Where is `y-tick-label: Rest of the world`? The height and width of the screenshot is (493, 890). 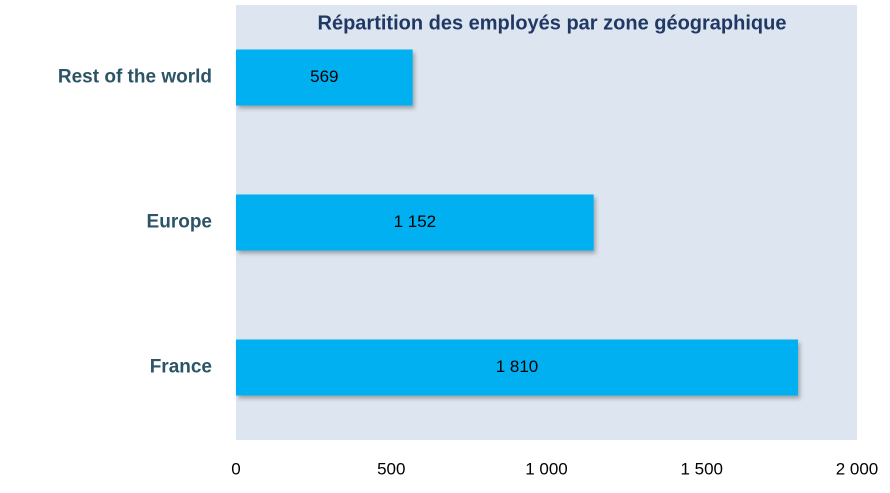
y-tick-label: Rest of the world is located at coordinates (135, 77).